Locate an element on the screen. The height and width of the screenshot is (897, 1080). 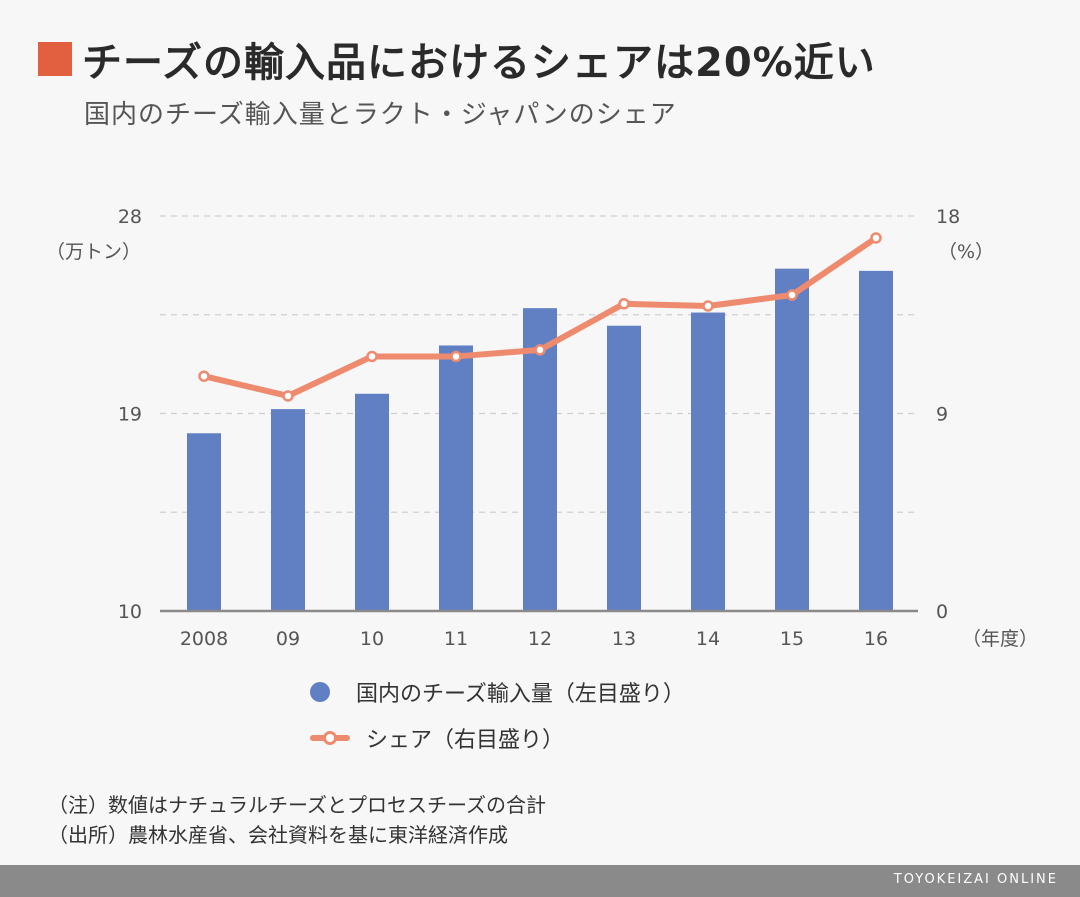
legend-line-swatch is located at coordinates (330, 738).